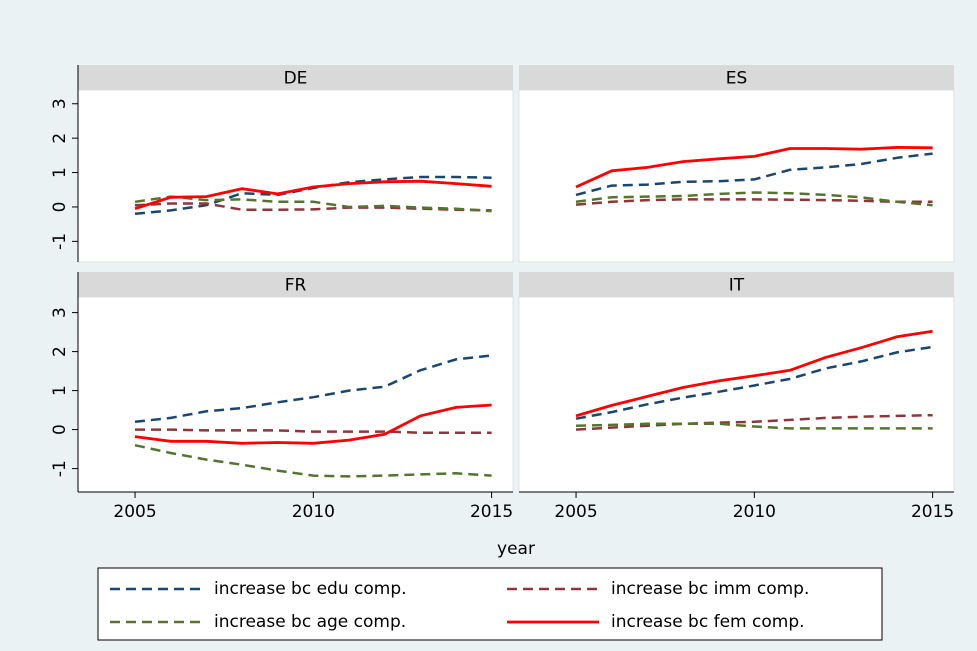  Describe the element at coordinates (708, 622) in the screenshot. I see `legend-label: increase bc fem comp.` at that location.